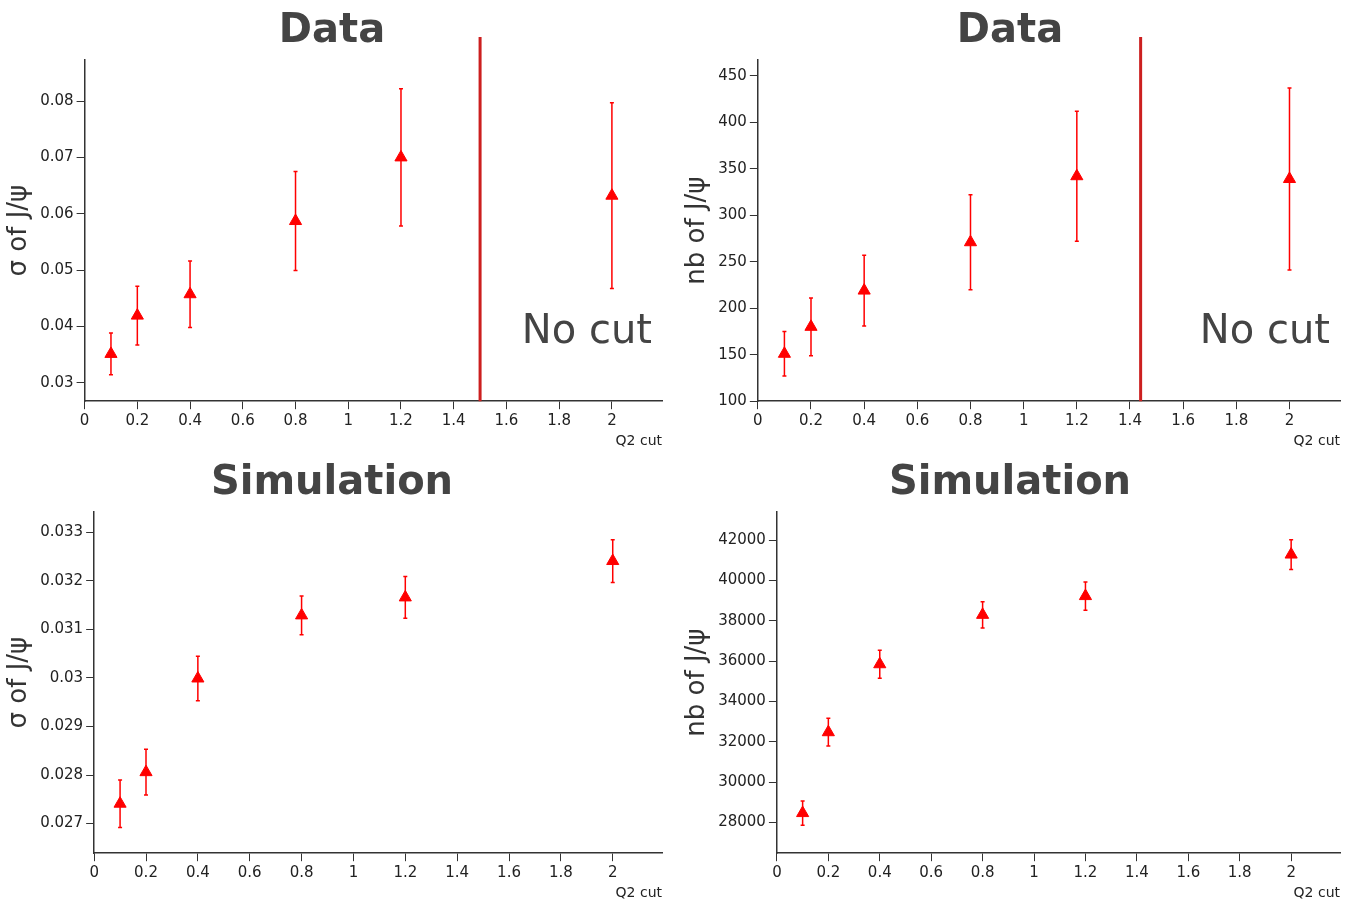 This screenshot has width=1357, height=907. I want to click on y-tick-label: 300, so click(732, 214).